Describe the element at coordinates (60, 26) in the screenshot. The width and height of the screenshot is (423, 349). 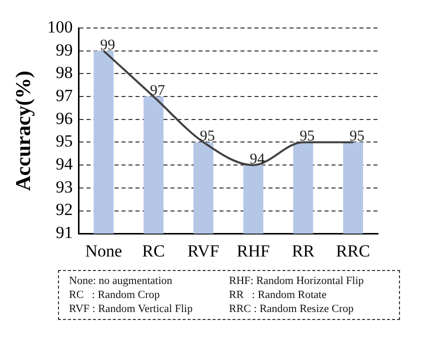
I see `y-tick-label: 100` at that location.